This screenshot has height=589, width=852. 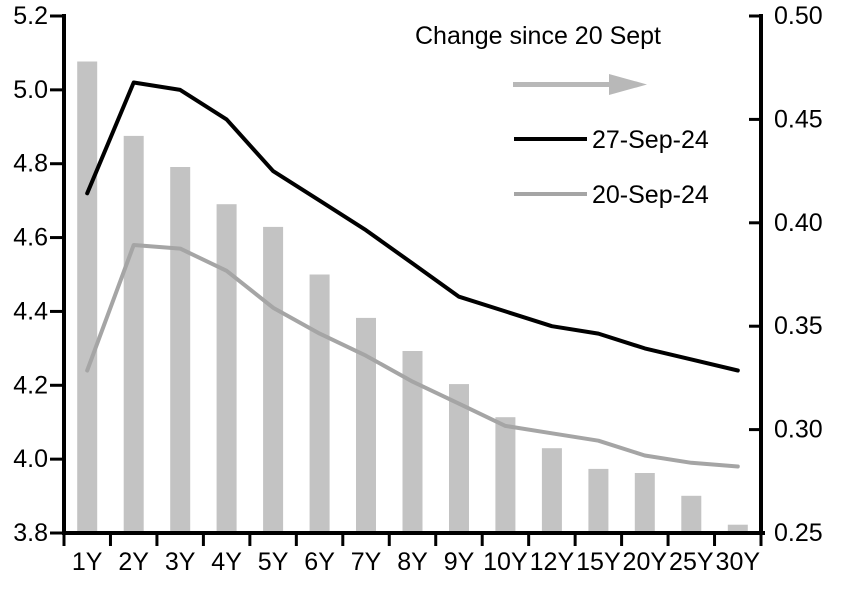 I want to click on left-axis-tick-label: 3.8, so click(x=30, y=533).